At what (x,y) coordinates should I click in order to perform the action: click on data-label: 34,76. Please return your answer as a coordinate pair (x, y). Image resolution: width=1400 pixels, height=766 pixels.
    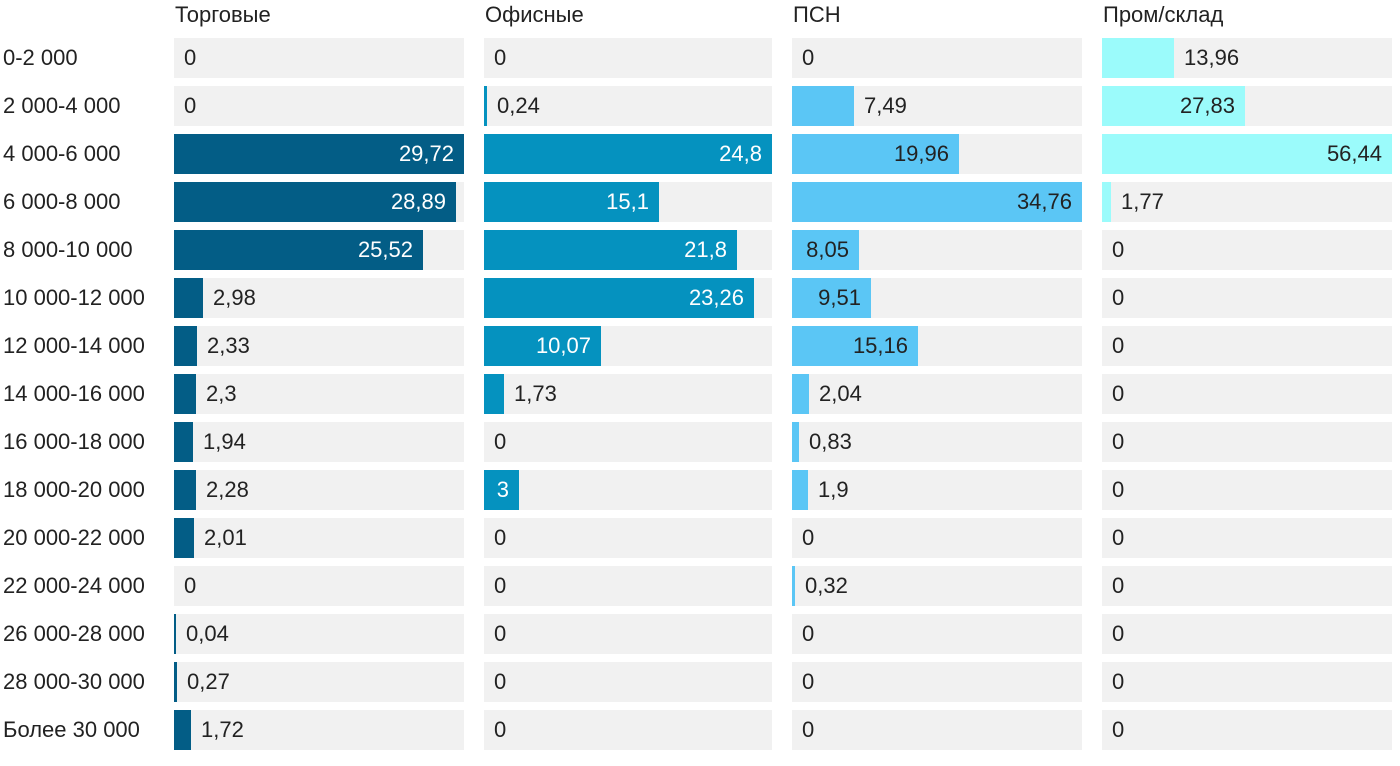
    Looking at the image, I should click on (1044, 201).